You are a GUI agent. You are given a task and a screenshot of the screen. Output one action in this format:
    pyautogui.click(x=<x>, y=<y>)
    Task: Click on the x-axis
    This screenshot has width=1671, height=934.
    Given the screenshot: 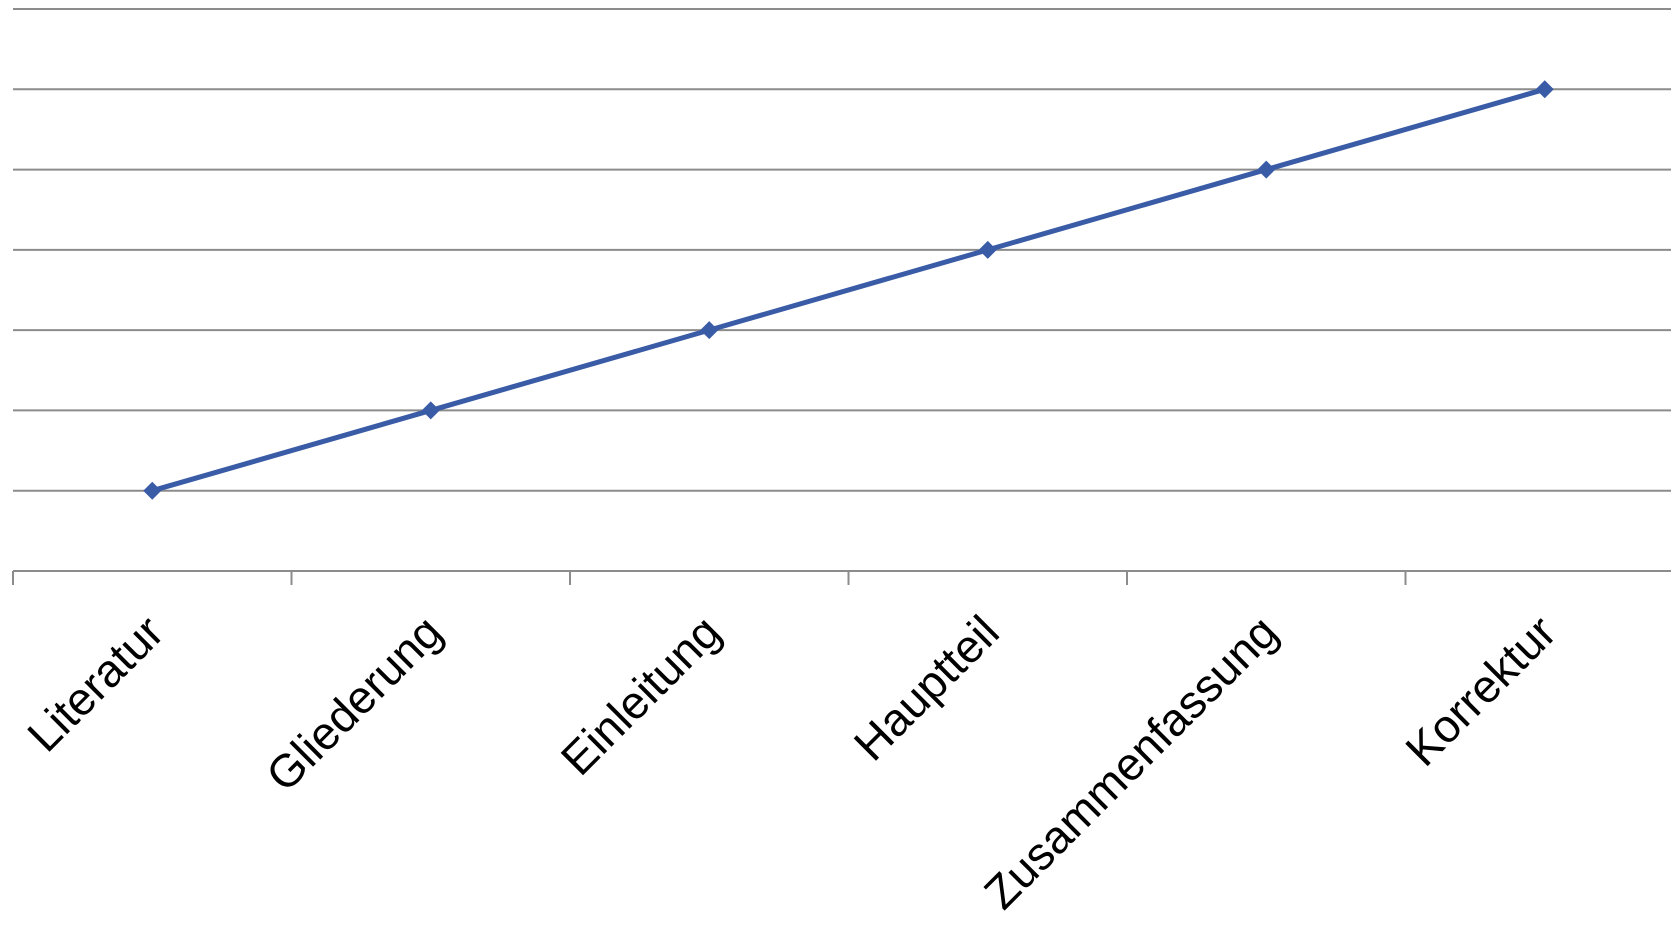 What is the action you would take?
    pyautogui.click(x=841, y=577)
    